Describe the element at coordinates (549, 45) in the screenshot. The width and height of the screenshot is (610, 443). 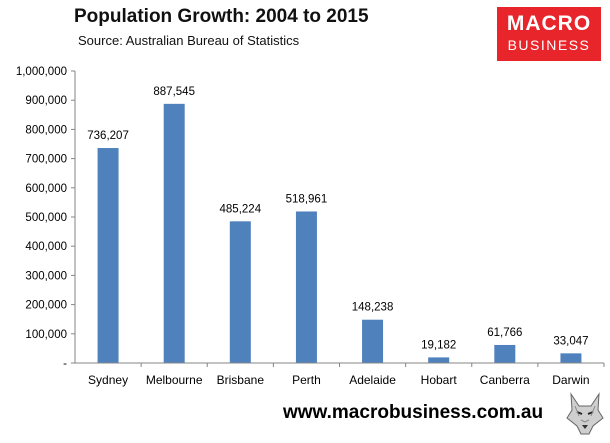
I see `logo-line-business: BUSINESS` at that location.